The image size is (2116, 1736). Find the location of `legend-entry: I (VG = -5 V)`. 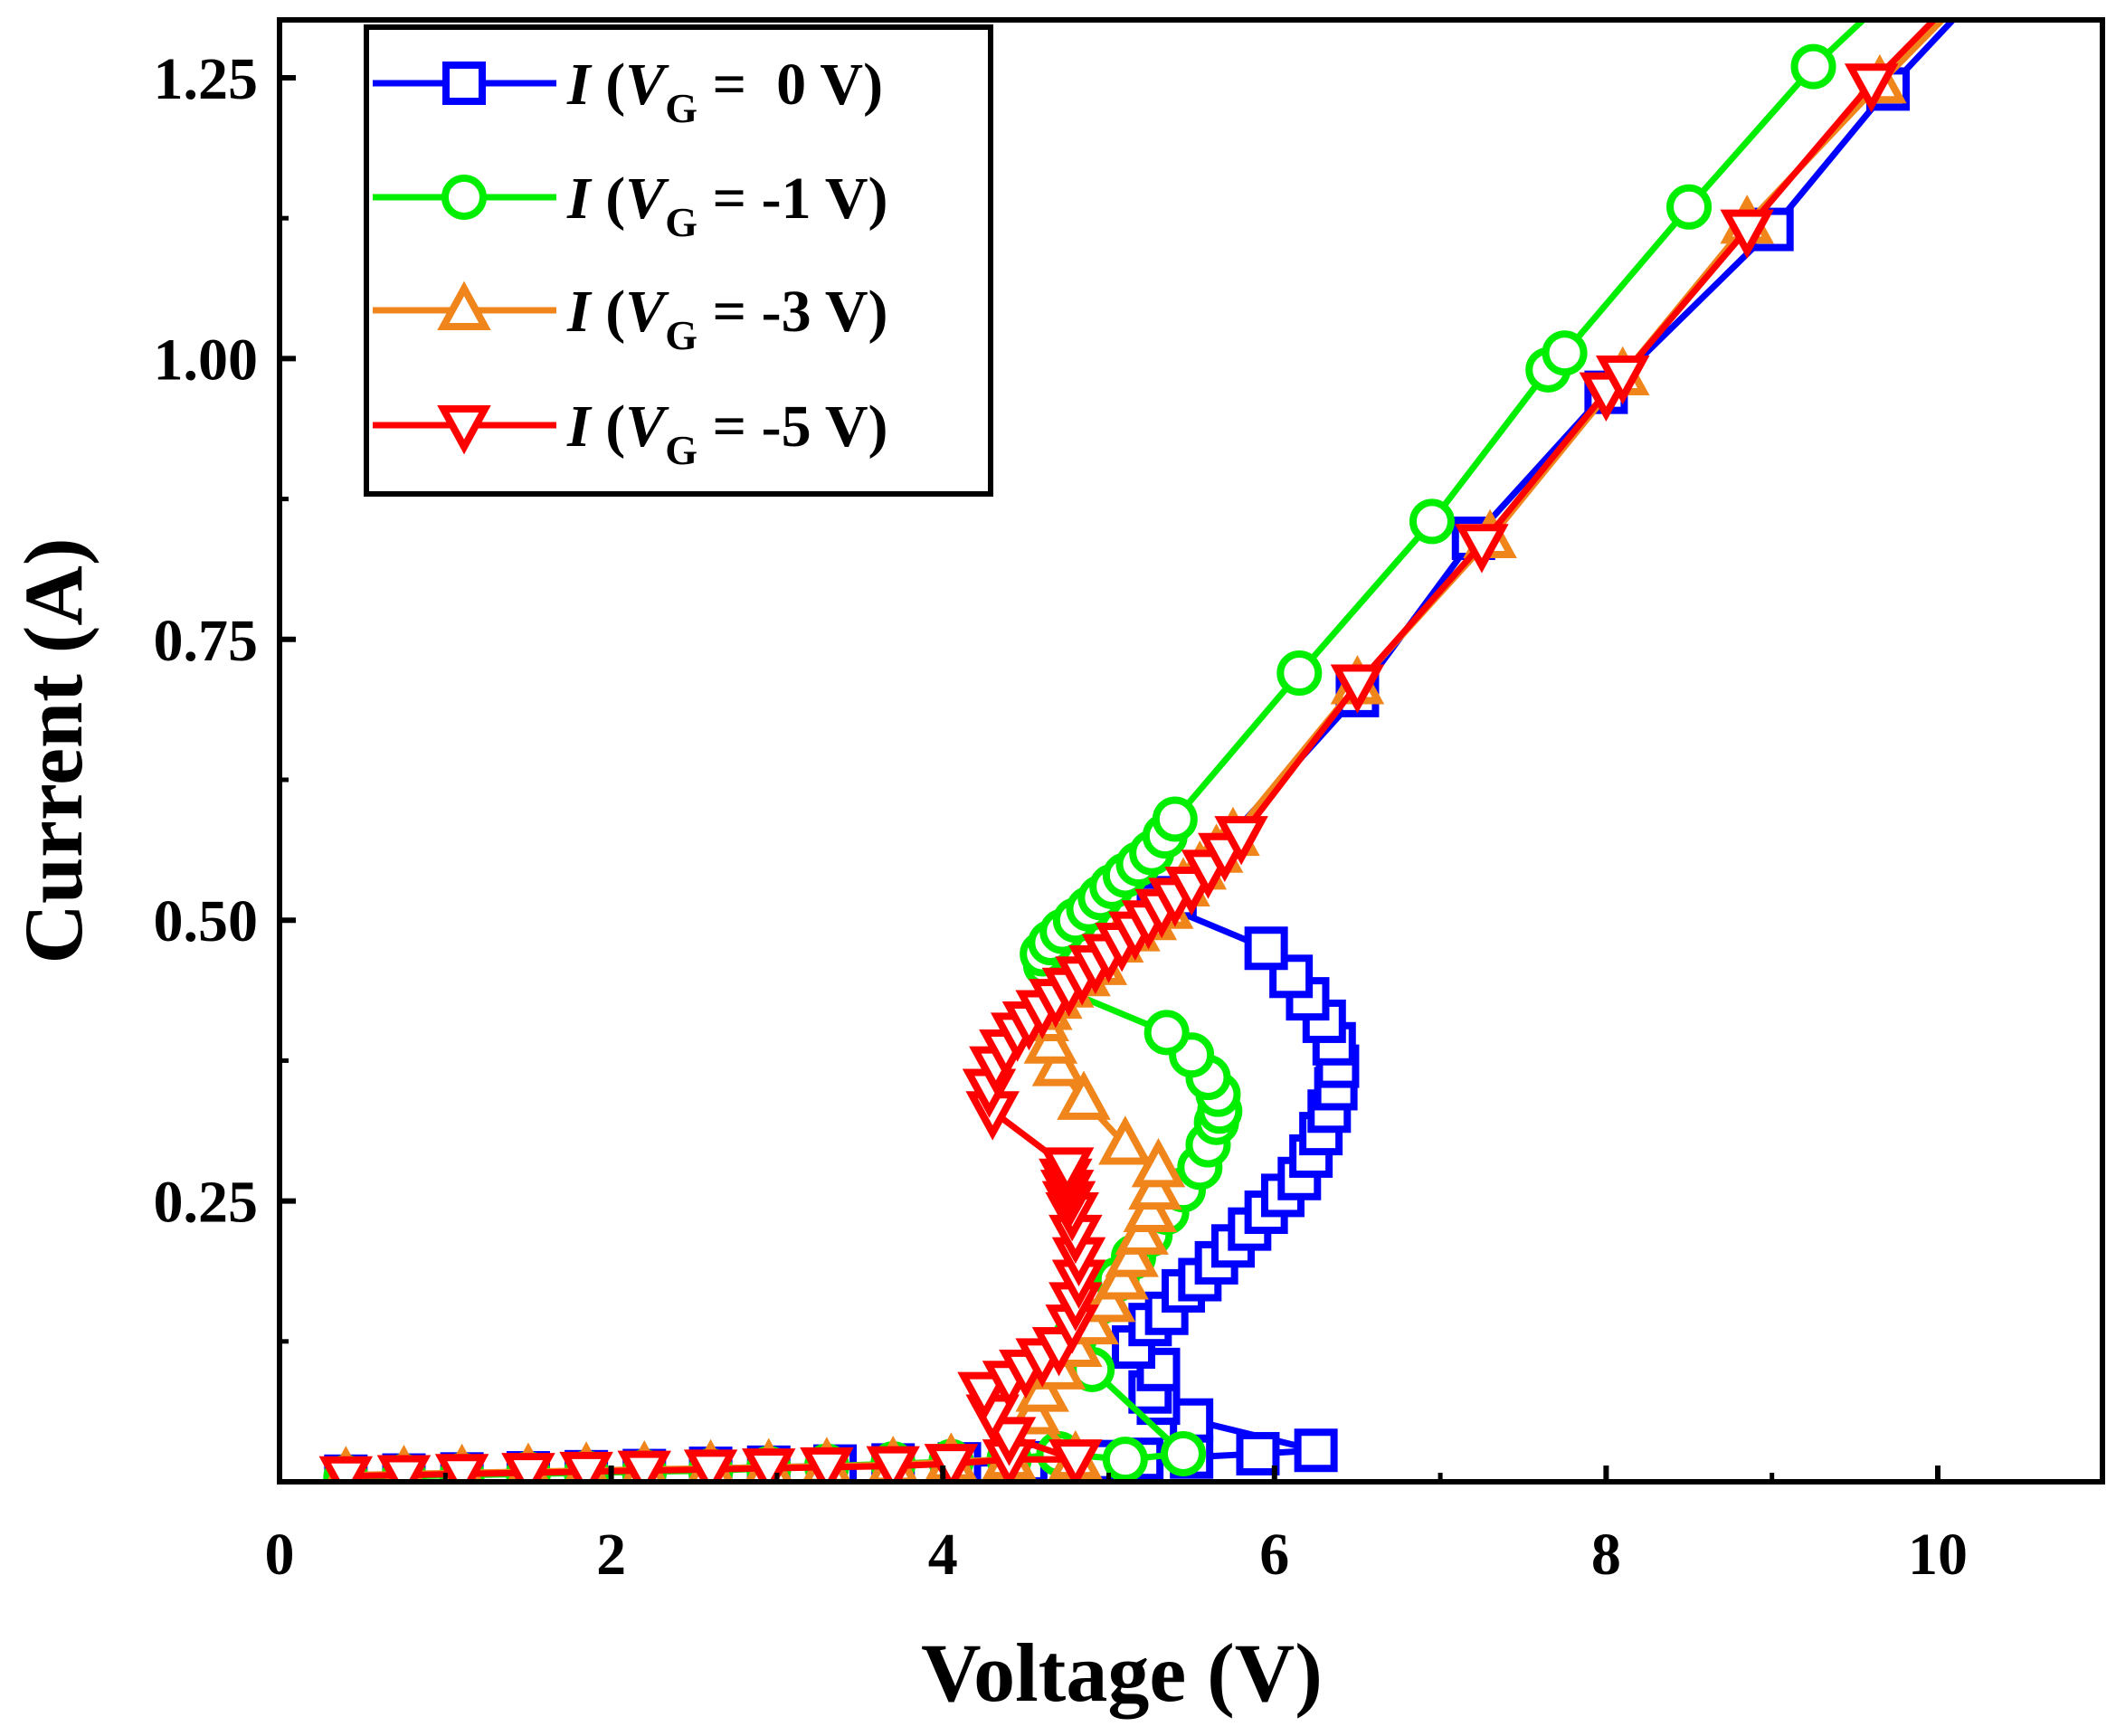

legend-entry: I (VG = -5 V) is located at coordinates (630, 433).